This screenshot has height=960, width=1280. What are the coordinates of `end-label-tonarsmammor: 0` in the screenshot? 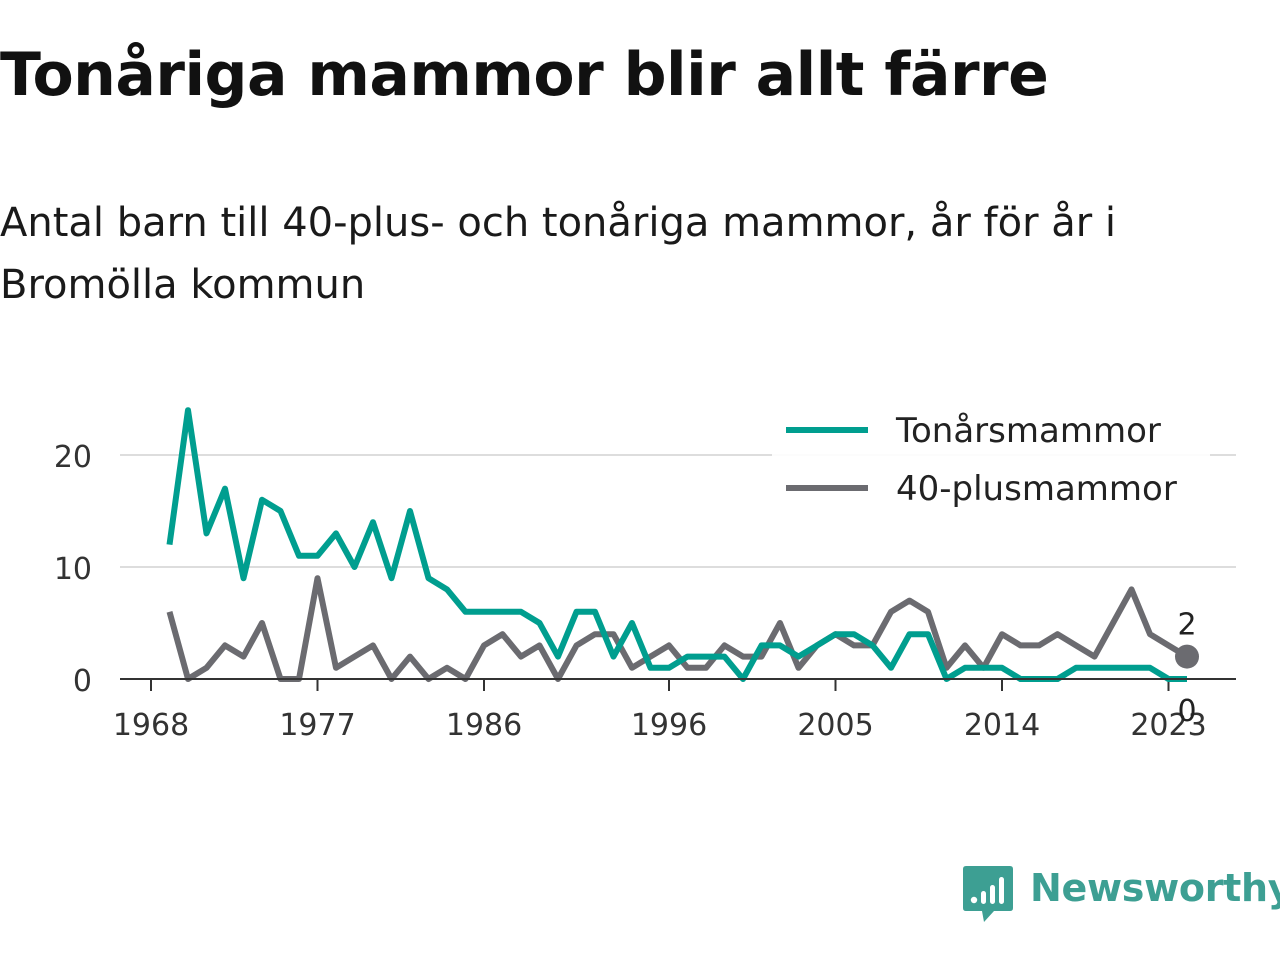 It's located at (1186, 711).